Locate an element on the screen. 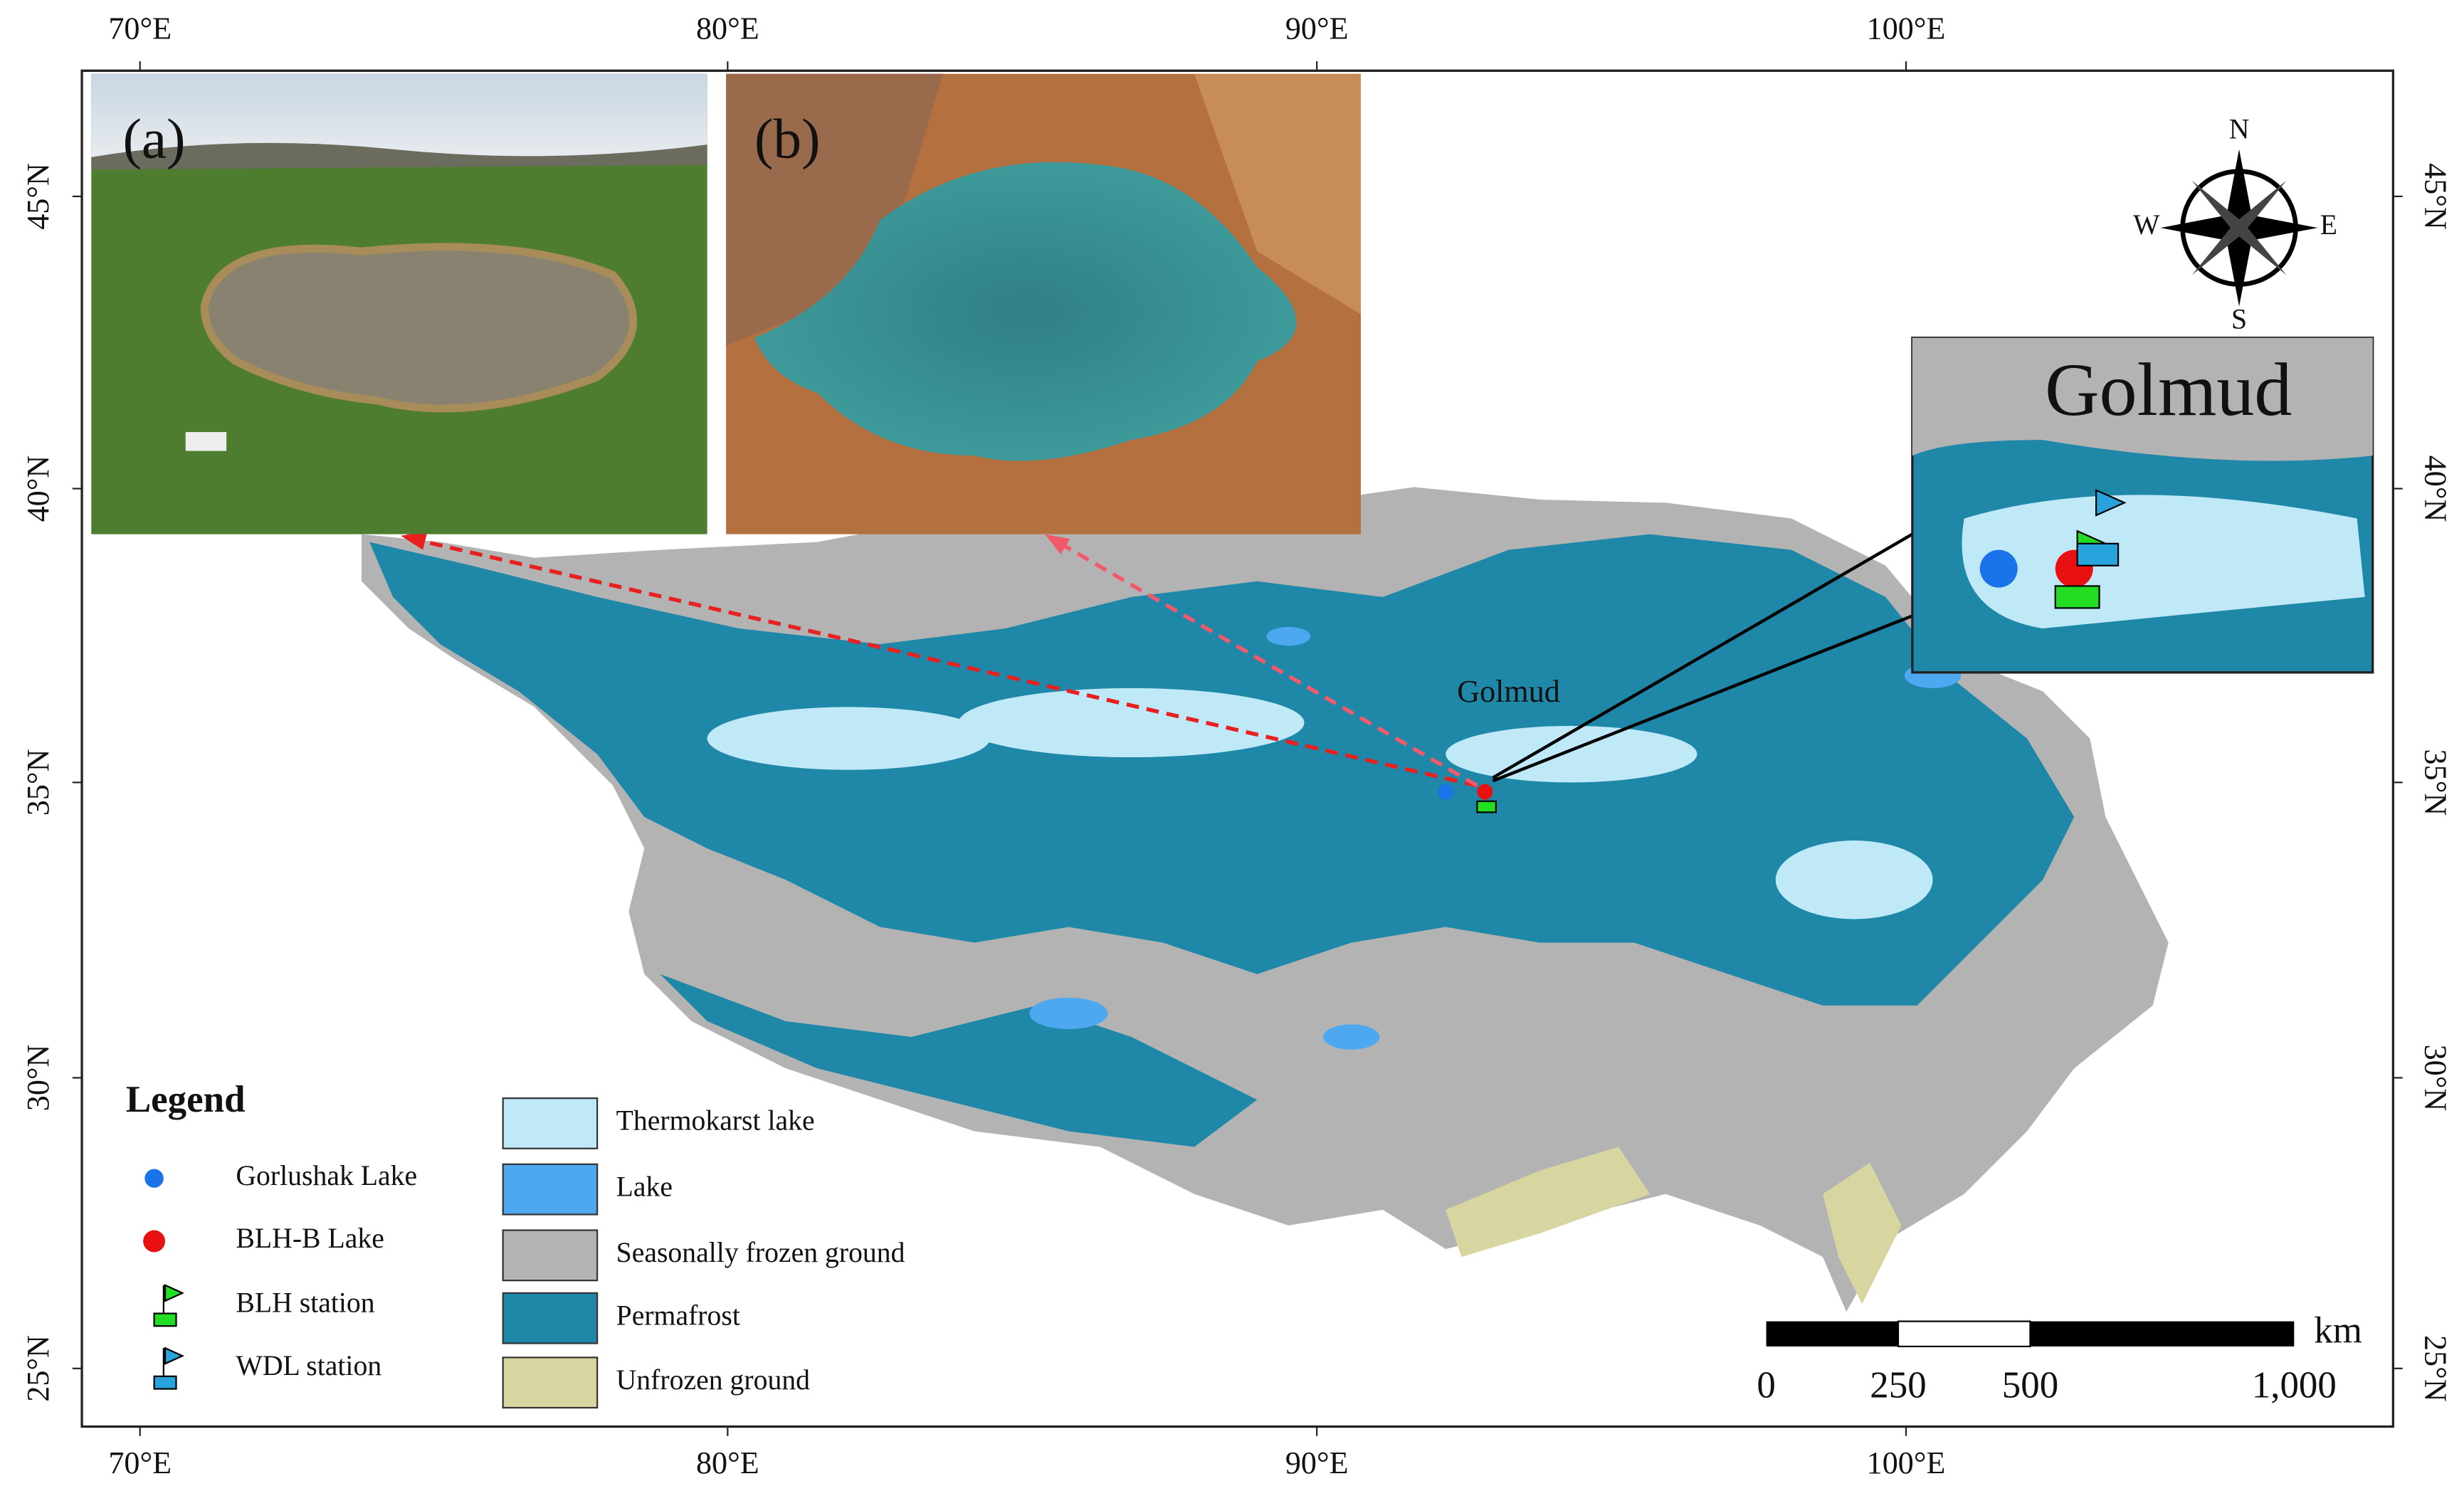  scale-label: 0 is located at coordinates (1766, 1385).